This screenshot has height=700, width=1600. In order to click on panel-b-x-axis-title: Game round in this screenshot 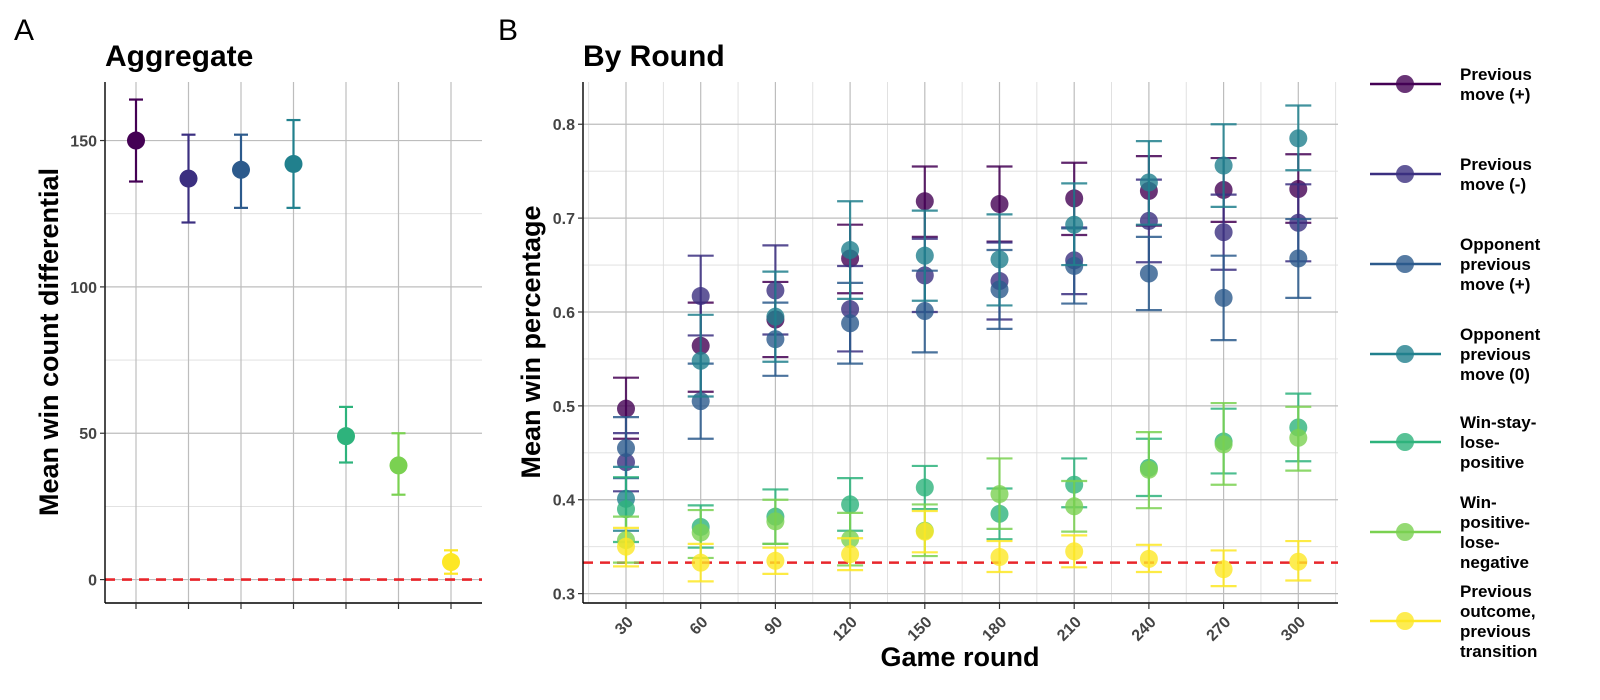, I will do `click(959, 657)`.